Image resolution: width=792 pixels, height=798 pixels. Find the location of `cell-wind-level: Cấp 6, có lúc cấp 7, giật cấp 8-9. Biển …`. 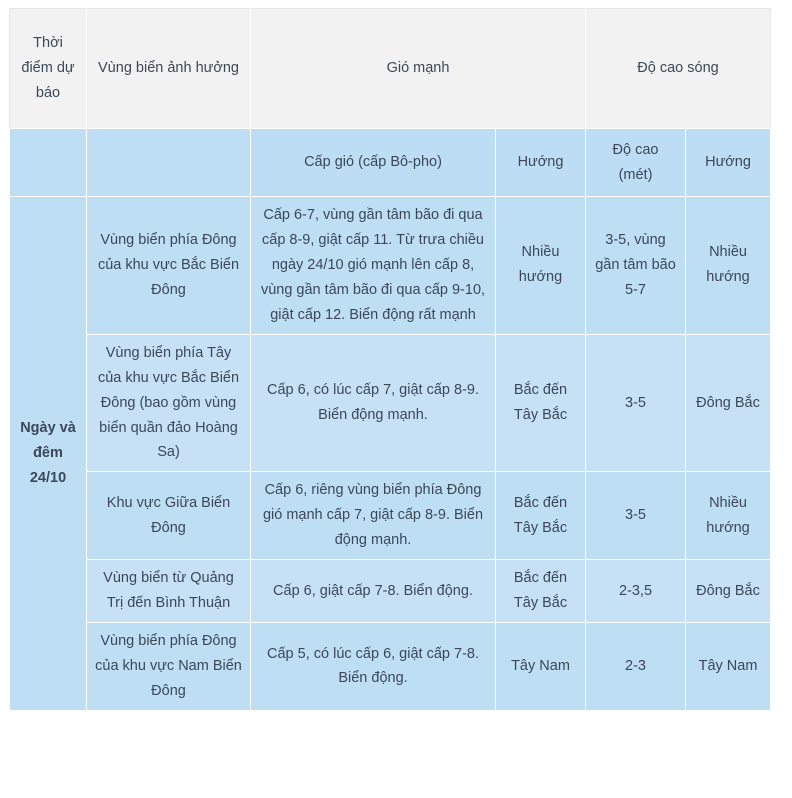

cell-wind-level: Cấp 6, có lúc cấp 7, giật cấp 8-9. Biển … is located at coordinates (373, 403).